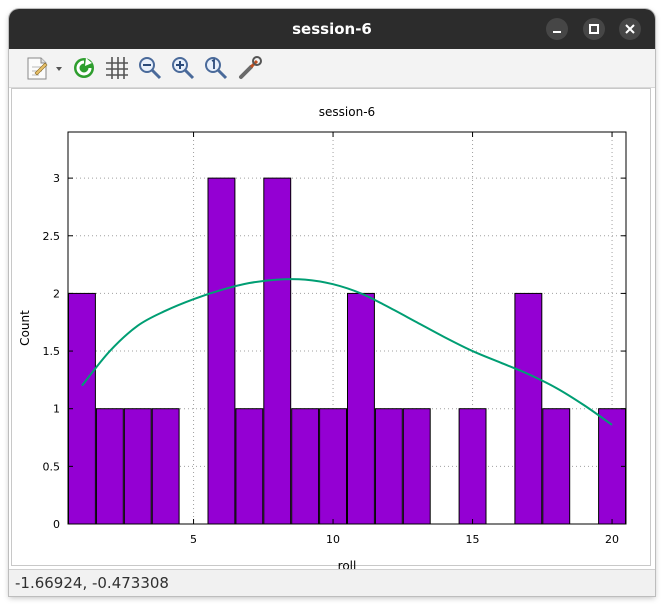 Image resolution: width=664 pixels, height=605 pixels. I want to click on export-button, so click(45, 68).